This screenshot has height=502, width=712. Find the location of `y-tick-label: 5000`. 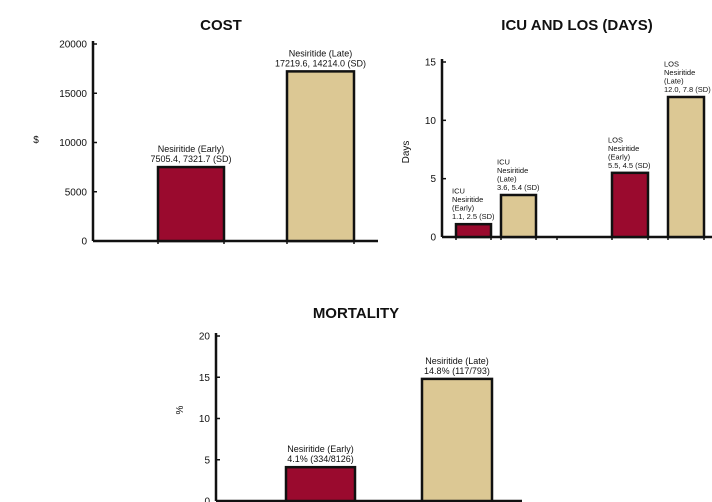

y-tick-label: 5000 is located at coordinates (76, 192).